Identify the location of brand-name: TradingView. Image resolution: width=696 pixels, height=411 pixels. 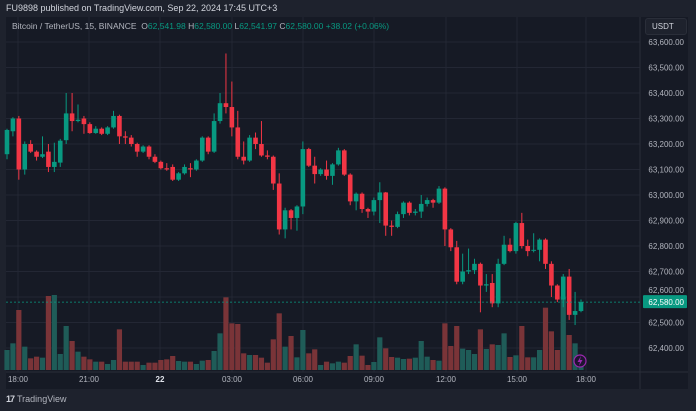
(42, 399).